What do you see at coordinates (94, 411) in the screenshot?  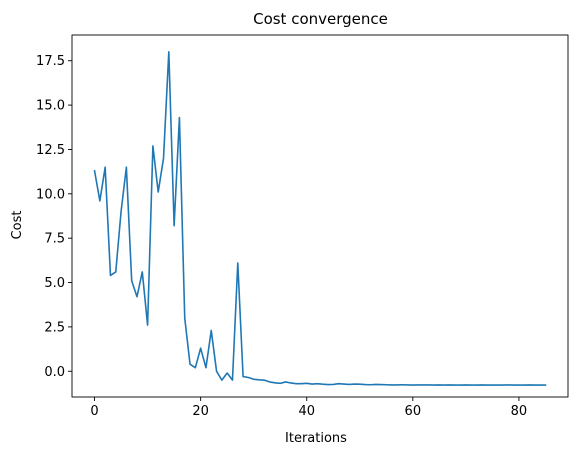 I see `x-tick-label: 0` at bounding box center [94, 411].